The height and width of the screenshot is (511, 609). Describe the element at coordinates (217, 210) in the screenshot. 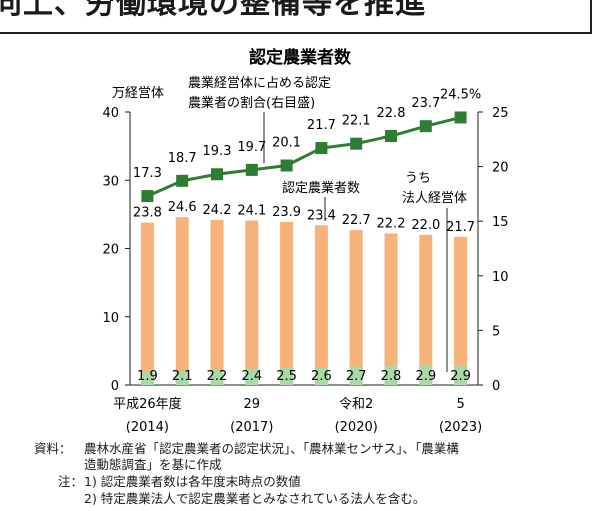

I see `bar-data-label: 24.2` at that location.